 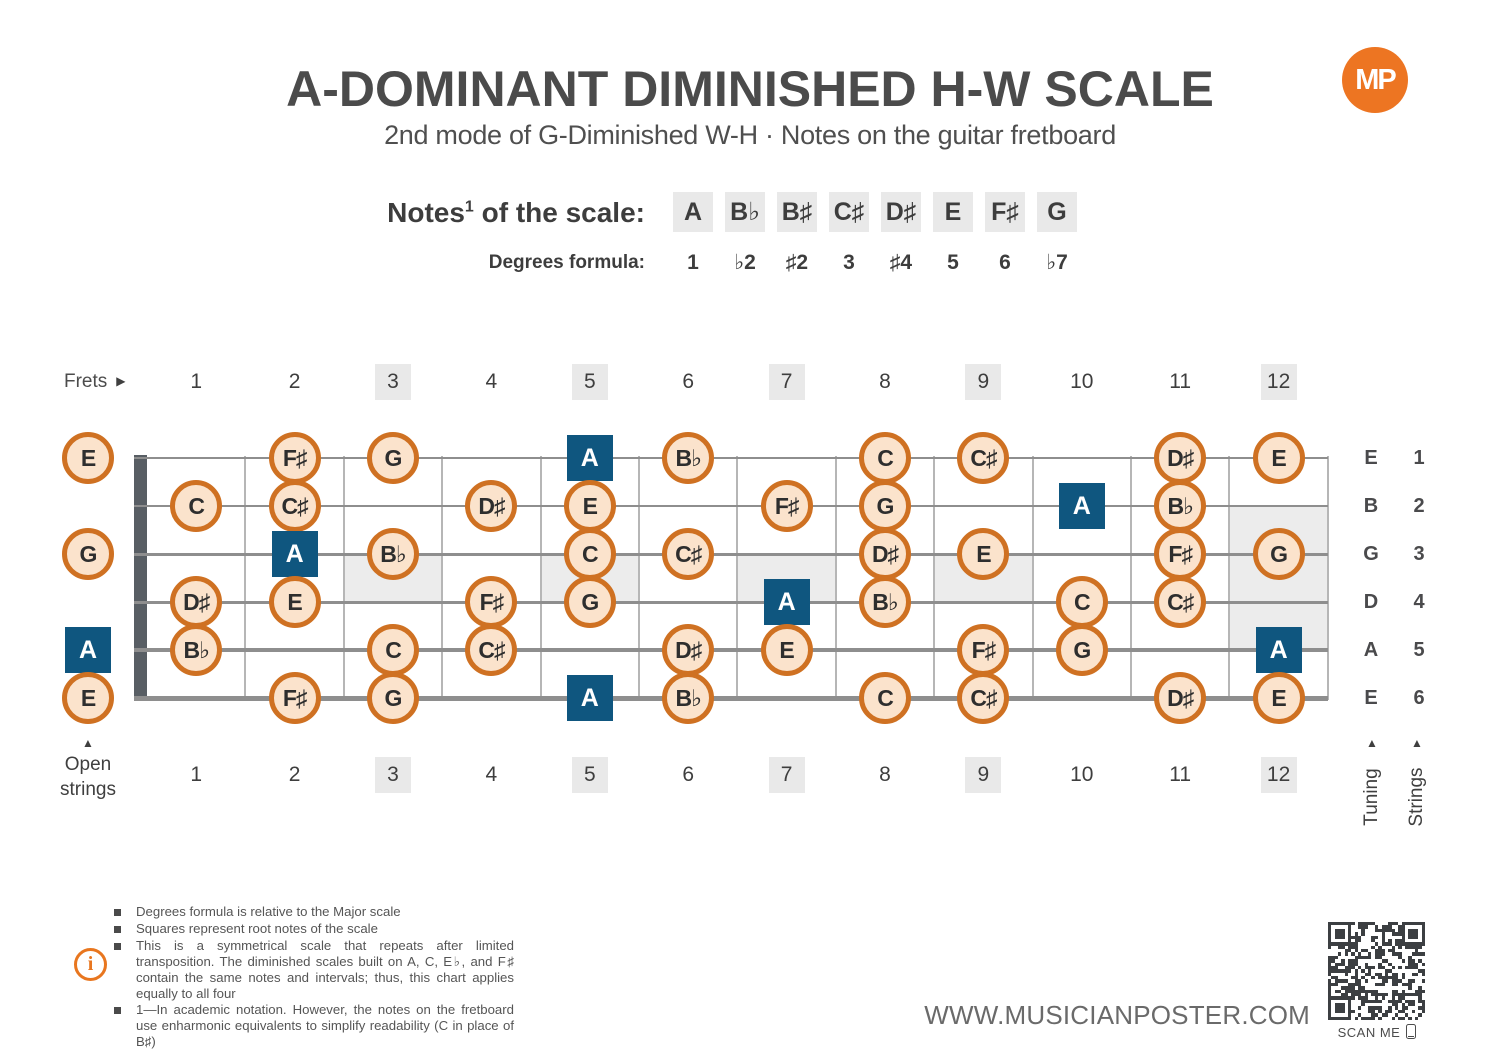 What do you see at coordinates (693, 262) in the screenshot?
I see `degree-value: 1` at bounding box center [693, 262].